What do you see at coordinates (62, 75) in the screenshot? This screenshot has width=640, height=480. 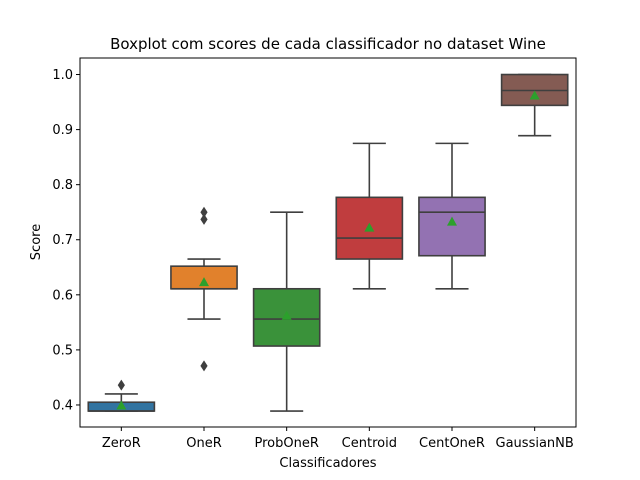 I see `y-tick-label: 1.0` at bounding box center [62, 75].